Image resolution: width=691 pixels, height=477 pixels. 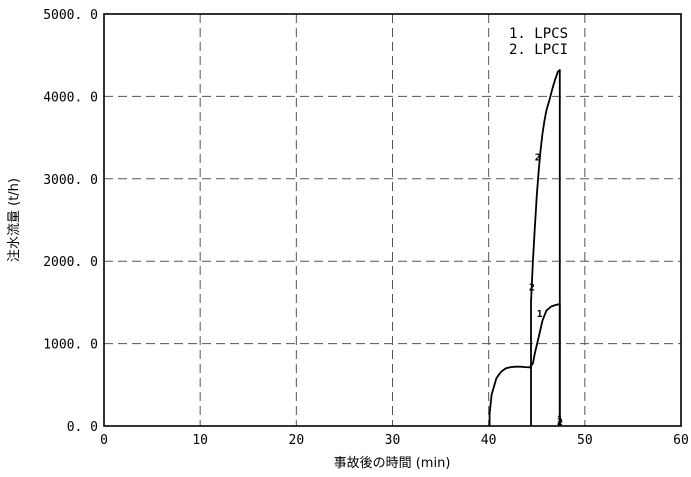 I want to click on y-tick-label: 1000. 0, so click(x=70, y=345).